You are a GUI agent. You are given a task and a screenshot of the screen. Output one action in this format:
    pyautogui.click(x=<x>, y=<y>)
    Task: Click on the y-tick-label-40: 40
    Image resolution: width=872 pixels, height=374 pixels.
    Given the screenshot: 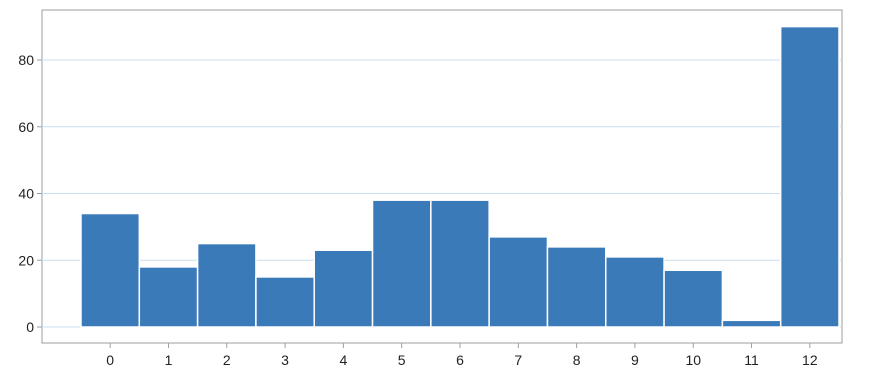 What is the action you would take?
    pyautogui.click(x=26, y=194)
    